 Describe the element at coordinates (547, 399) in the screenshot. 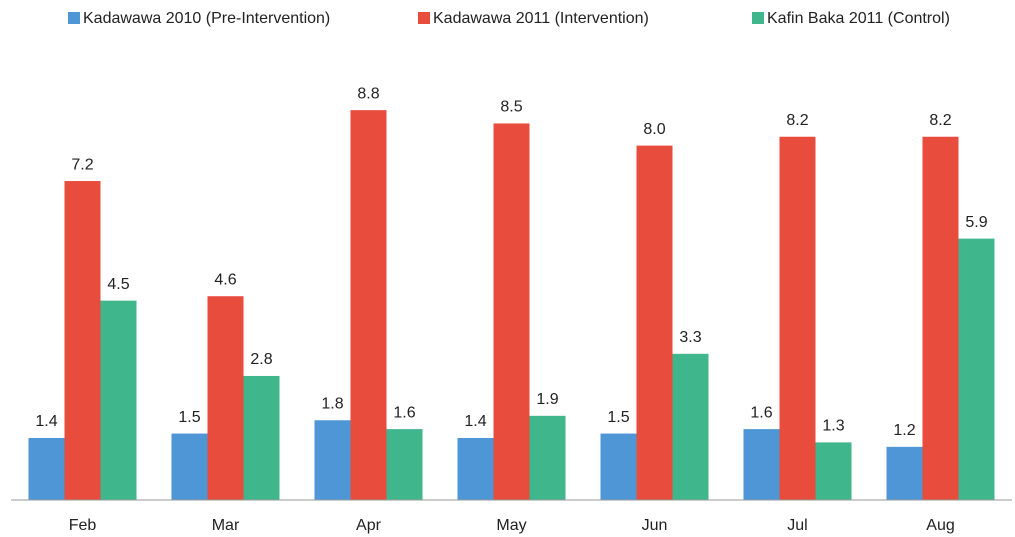

I see `data-label: 1.9` at that location.